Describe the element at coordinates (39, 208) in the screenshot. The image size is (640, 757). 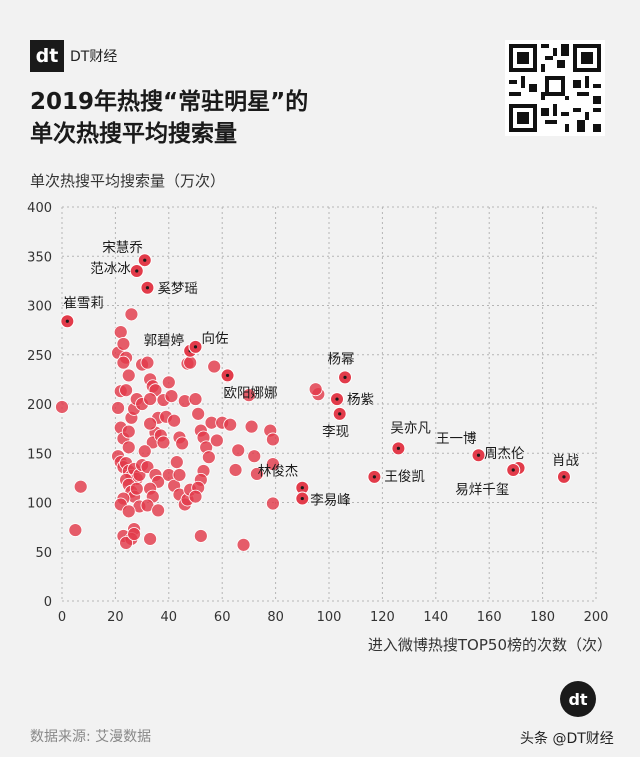
I see `y-tick-label: 400` at that location.